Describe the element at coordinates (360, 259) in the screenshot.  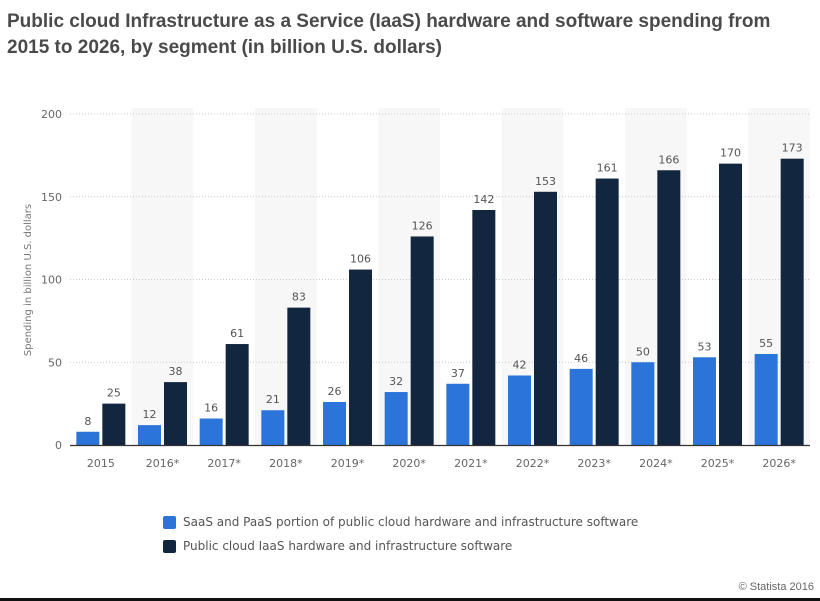
I see `data-label: 106` at that location.